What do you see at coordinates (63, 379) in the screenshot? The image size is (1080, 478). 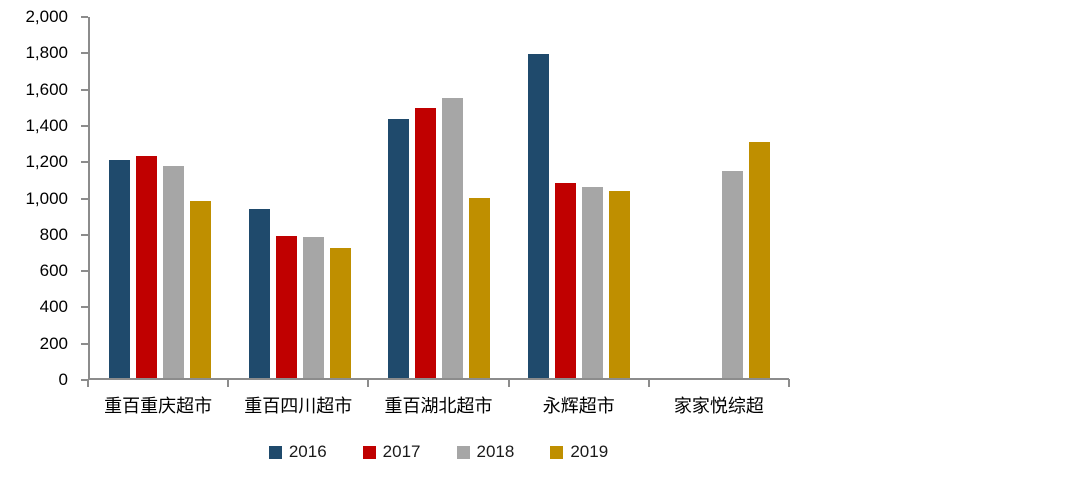 I see `y-axis-tick-label: 0` at bounding box center [63, 379].